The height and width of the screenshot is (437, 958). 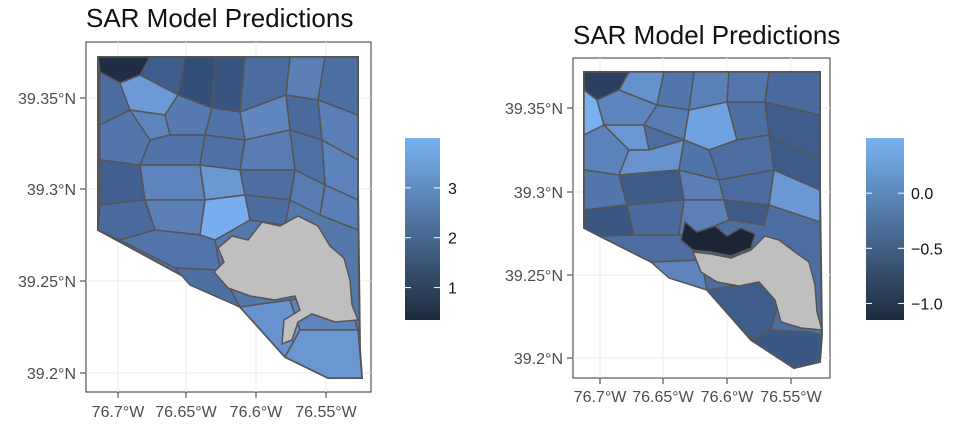 What do you see at coordinates (431, 239) in the screenshot?
I see `left-legend-ticks: 3 2 1` at bounding box center [431, 239].